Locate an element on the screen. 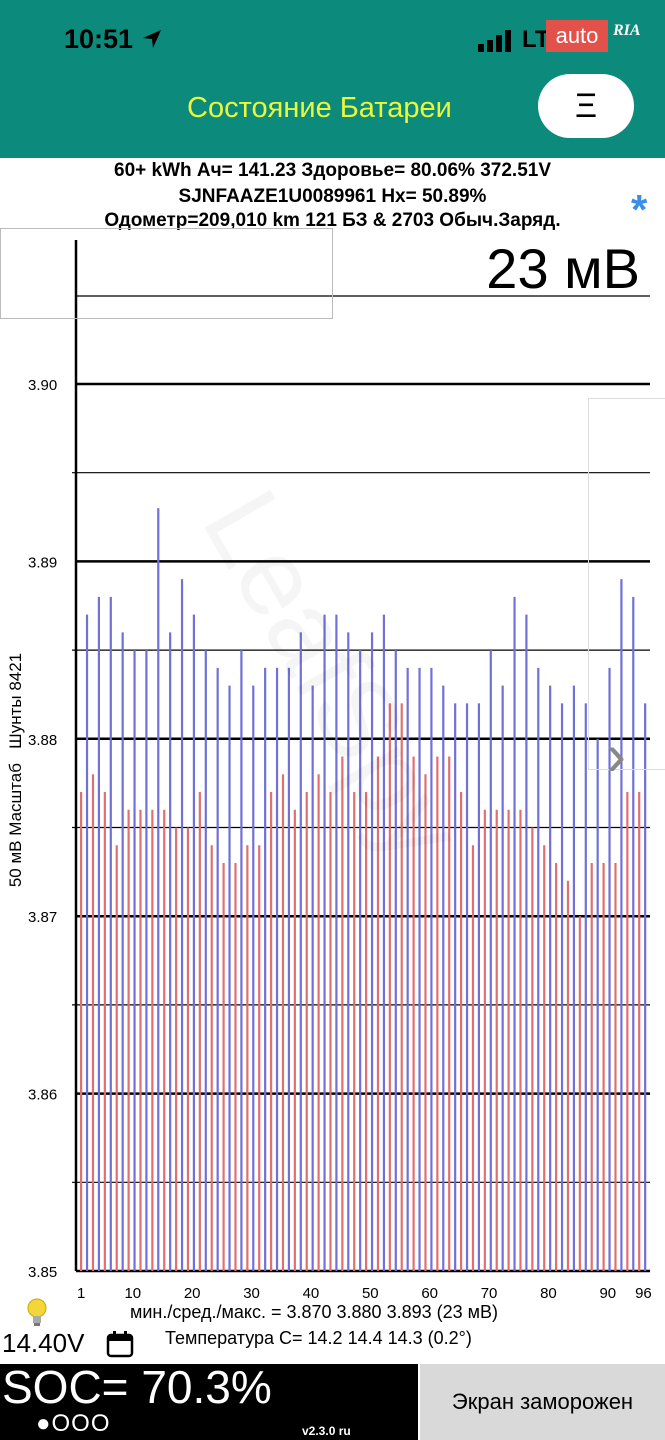 The width and height of the screenshot is (665, 1440). x-tick-label: 90 is located at coordinates (607, 1292).